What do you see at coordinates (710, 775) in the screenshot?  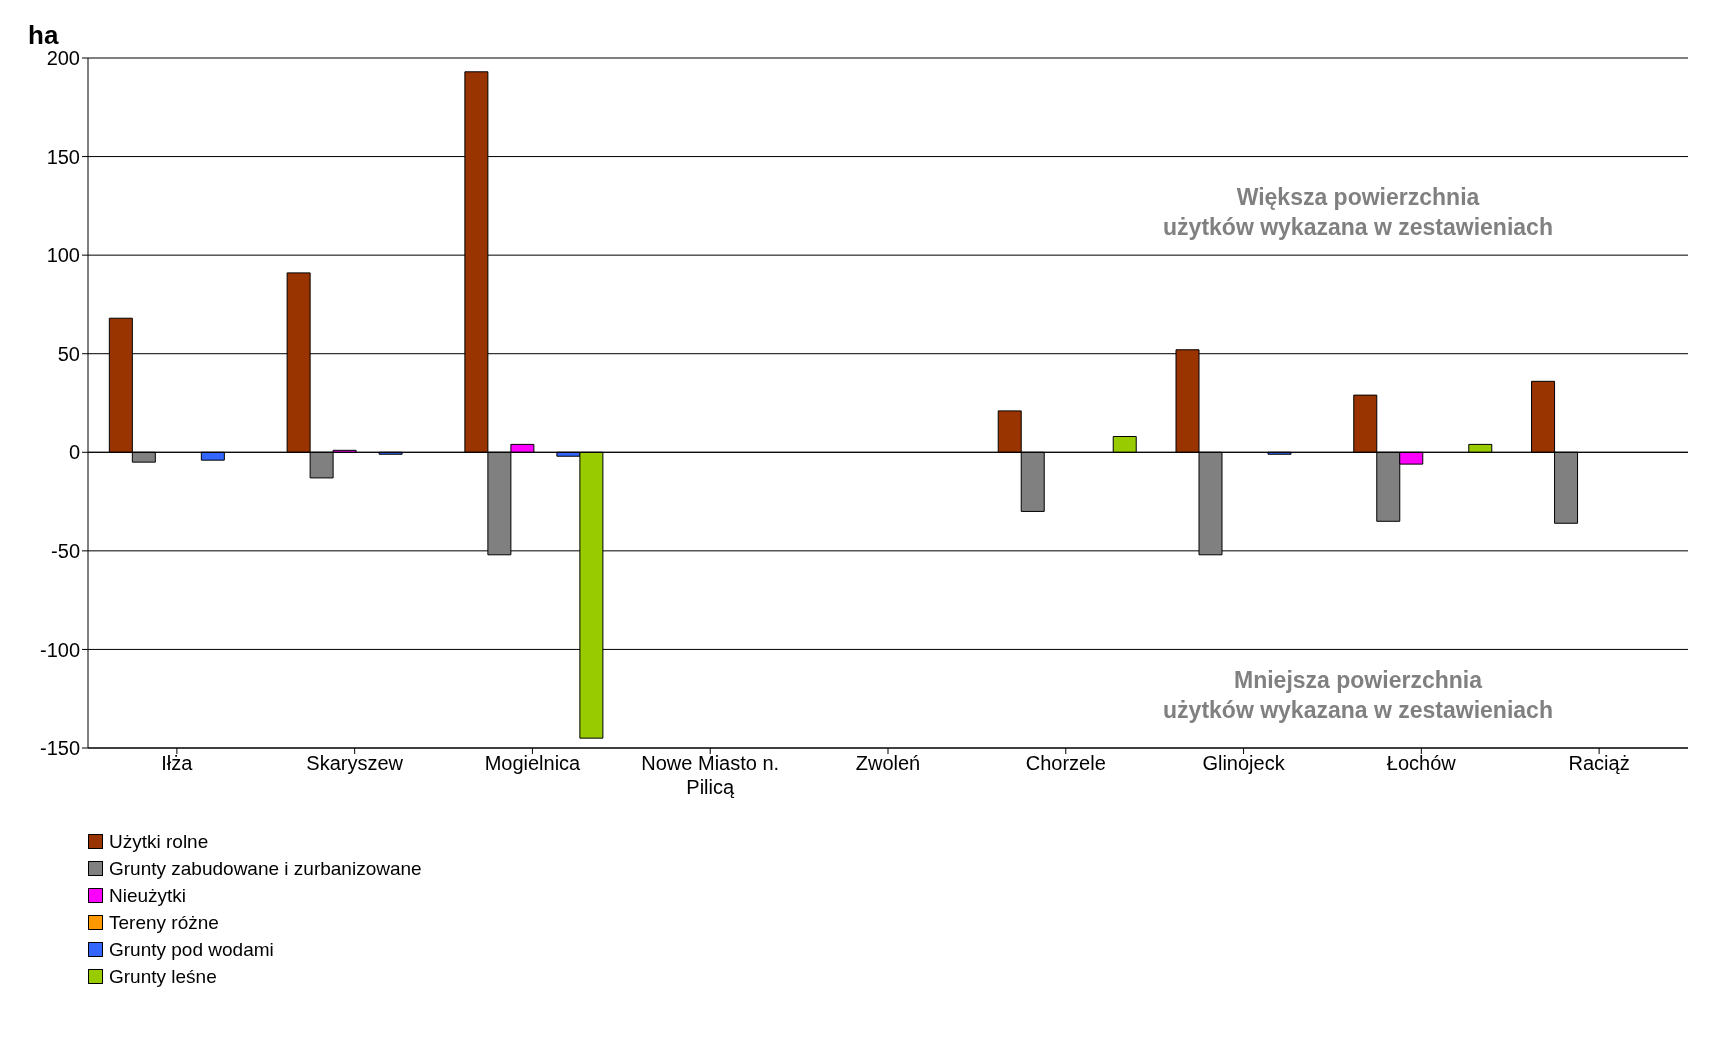 I see `x-tick-label: Nowe Miasto n. Pilicą` at bounding box center [710, 775].